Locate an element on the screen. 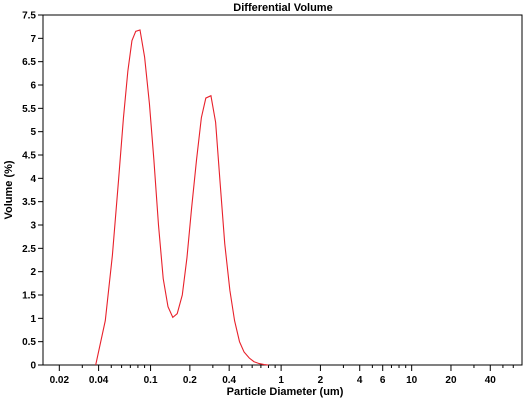  x-tick-label: 4 is located at coordinates (360, 380).